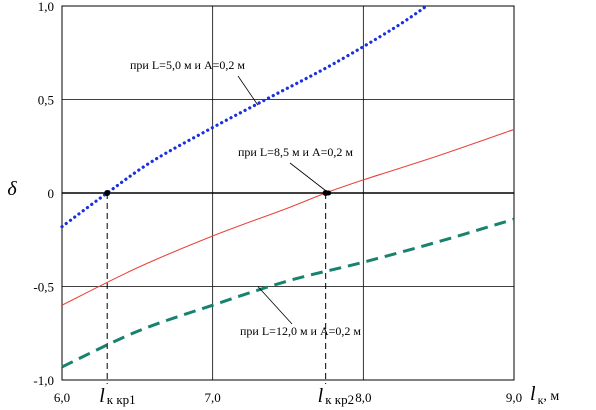 The width and height of the screenshot is (596, 410). What do you see at coordinates (329, 193) in the screenshot?
I see `annotation-pointer` at bounding box center [329, 193].